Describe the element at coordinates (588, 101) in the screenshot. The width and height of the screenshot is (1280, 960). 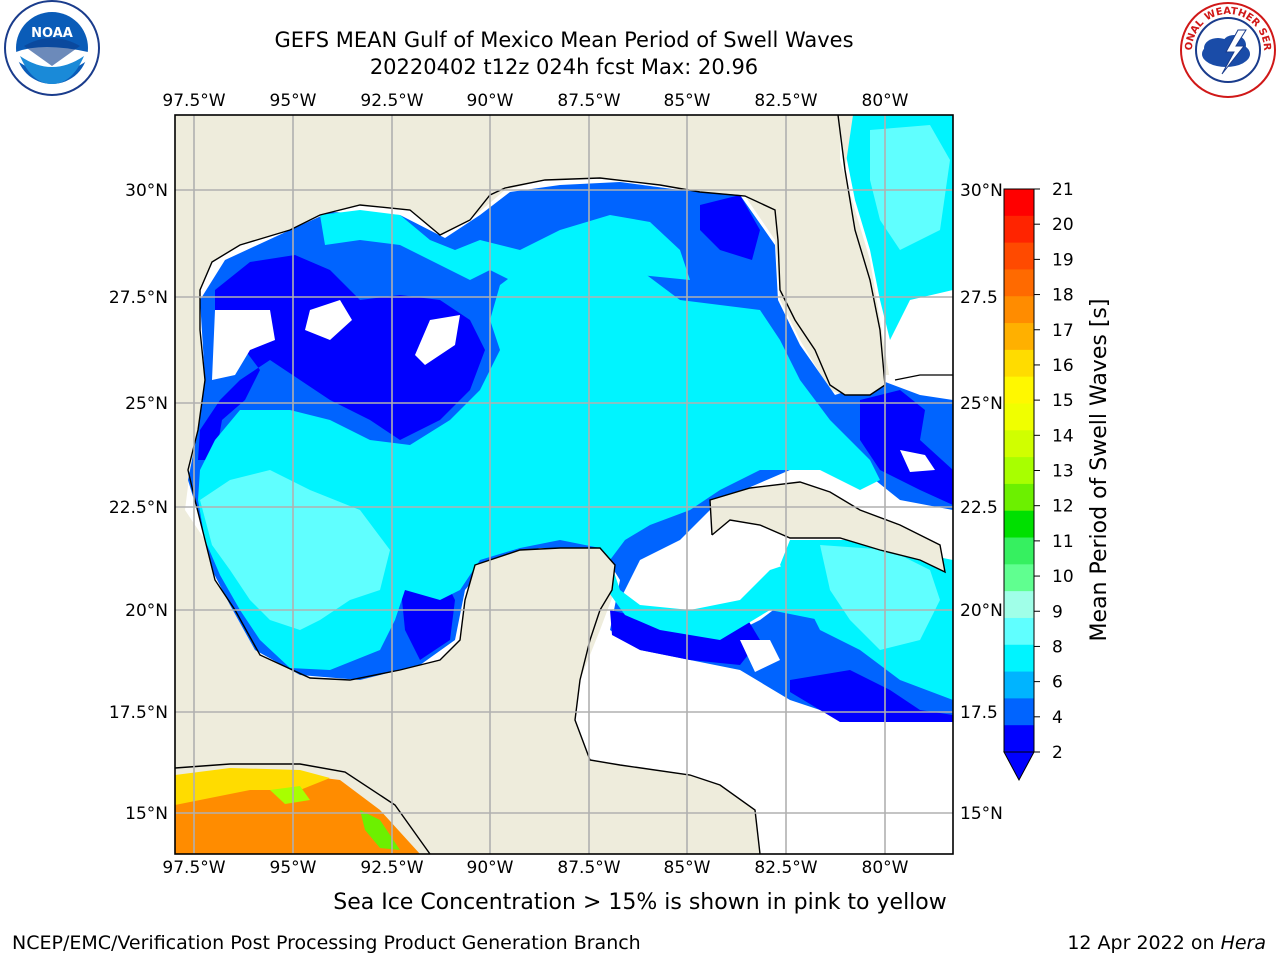
I see `lon-tick-top: 87.5°W` at that location.